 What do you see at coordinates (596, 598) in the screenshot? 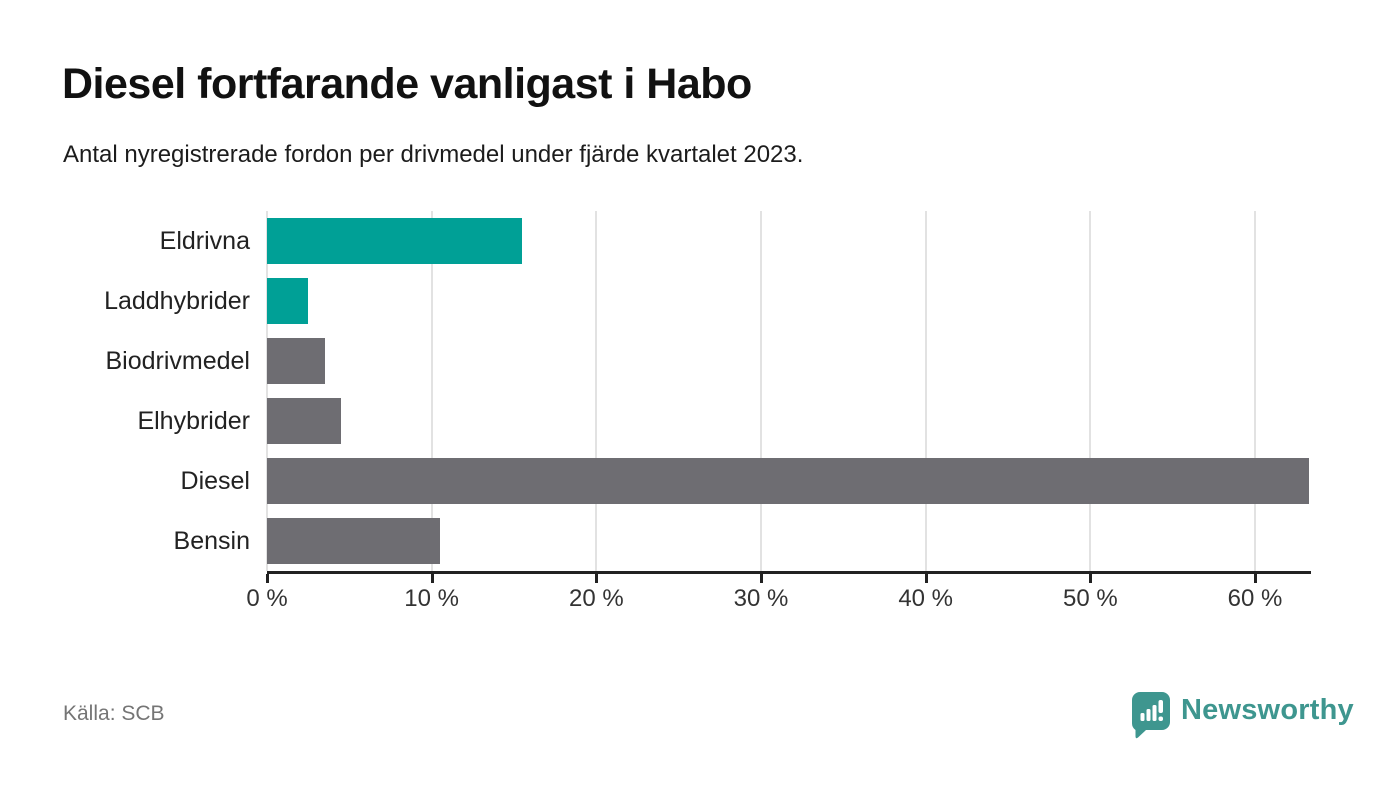
I see `x-axis-tick-label: 20 %` at bounding box center [596, 598].